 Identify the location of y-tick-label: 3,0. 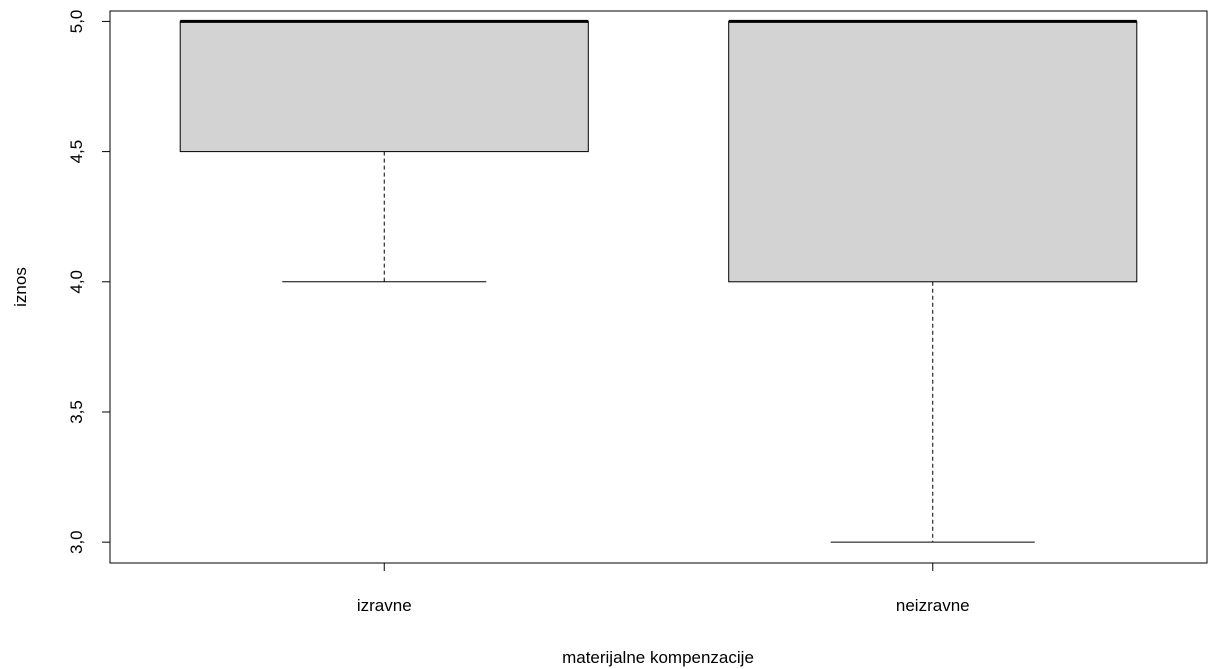
(76, 542).